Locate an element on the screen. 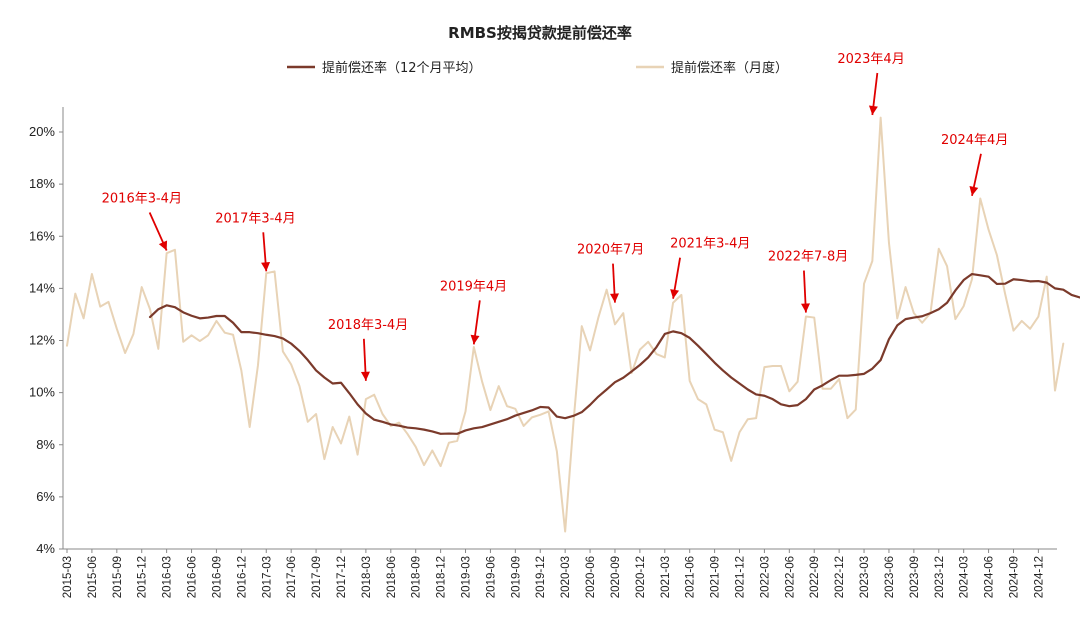 This screenshot has height=629, width=1080. annotation-label: 2023年4月 is located at coordinates (870, 59).